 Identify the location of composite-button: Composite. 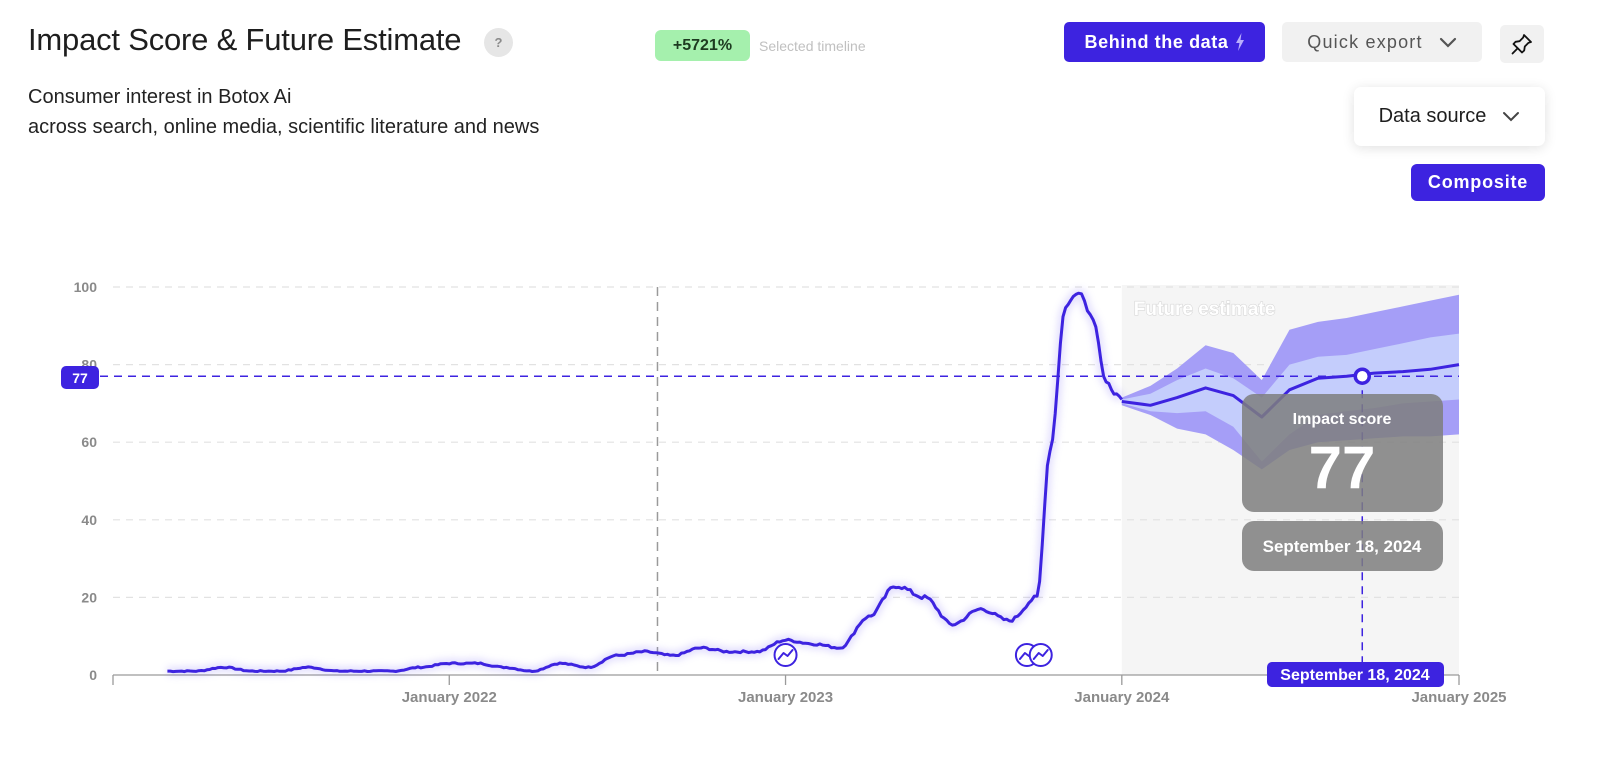
(1478, 182).